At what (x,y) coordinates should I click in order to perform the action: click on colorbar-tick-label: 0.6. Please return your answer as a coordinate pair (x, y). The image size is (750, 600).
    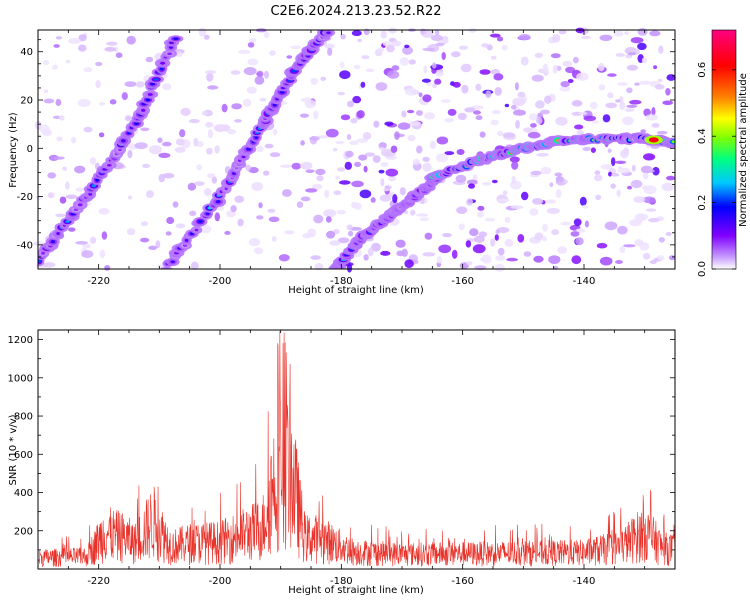
    Looking at the image, I should click on (702, 70).